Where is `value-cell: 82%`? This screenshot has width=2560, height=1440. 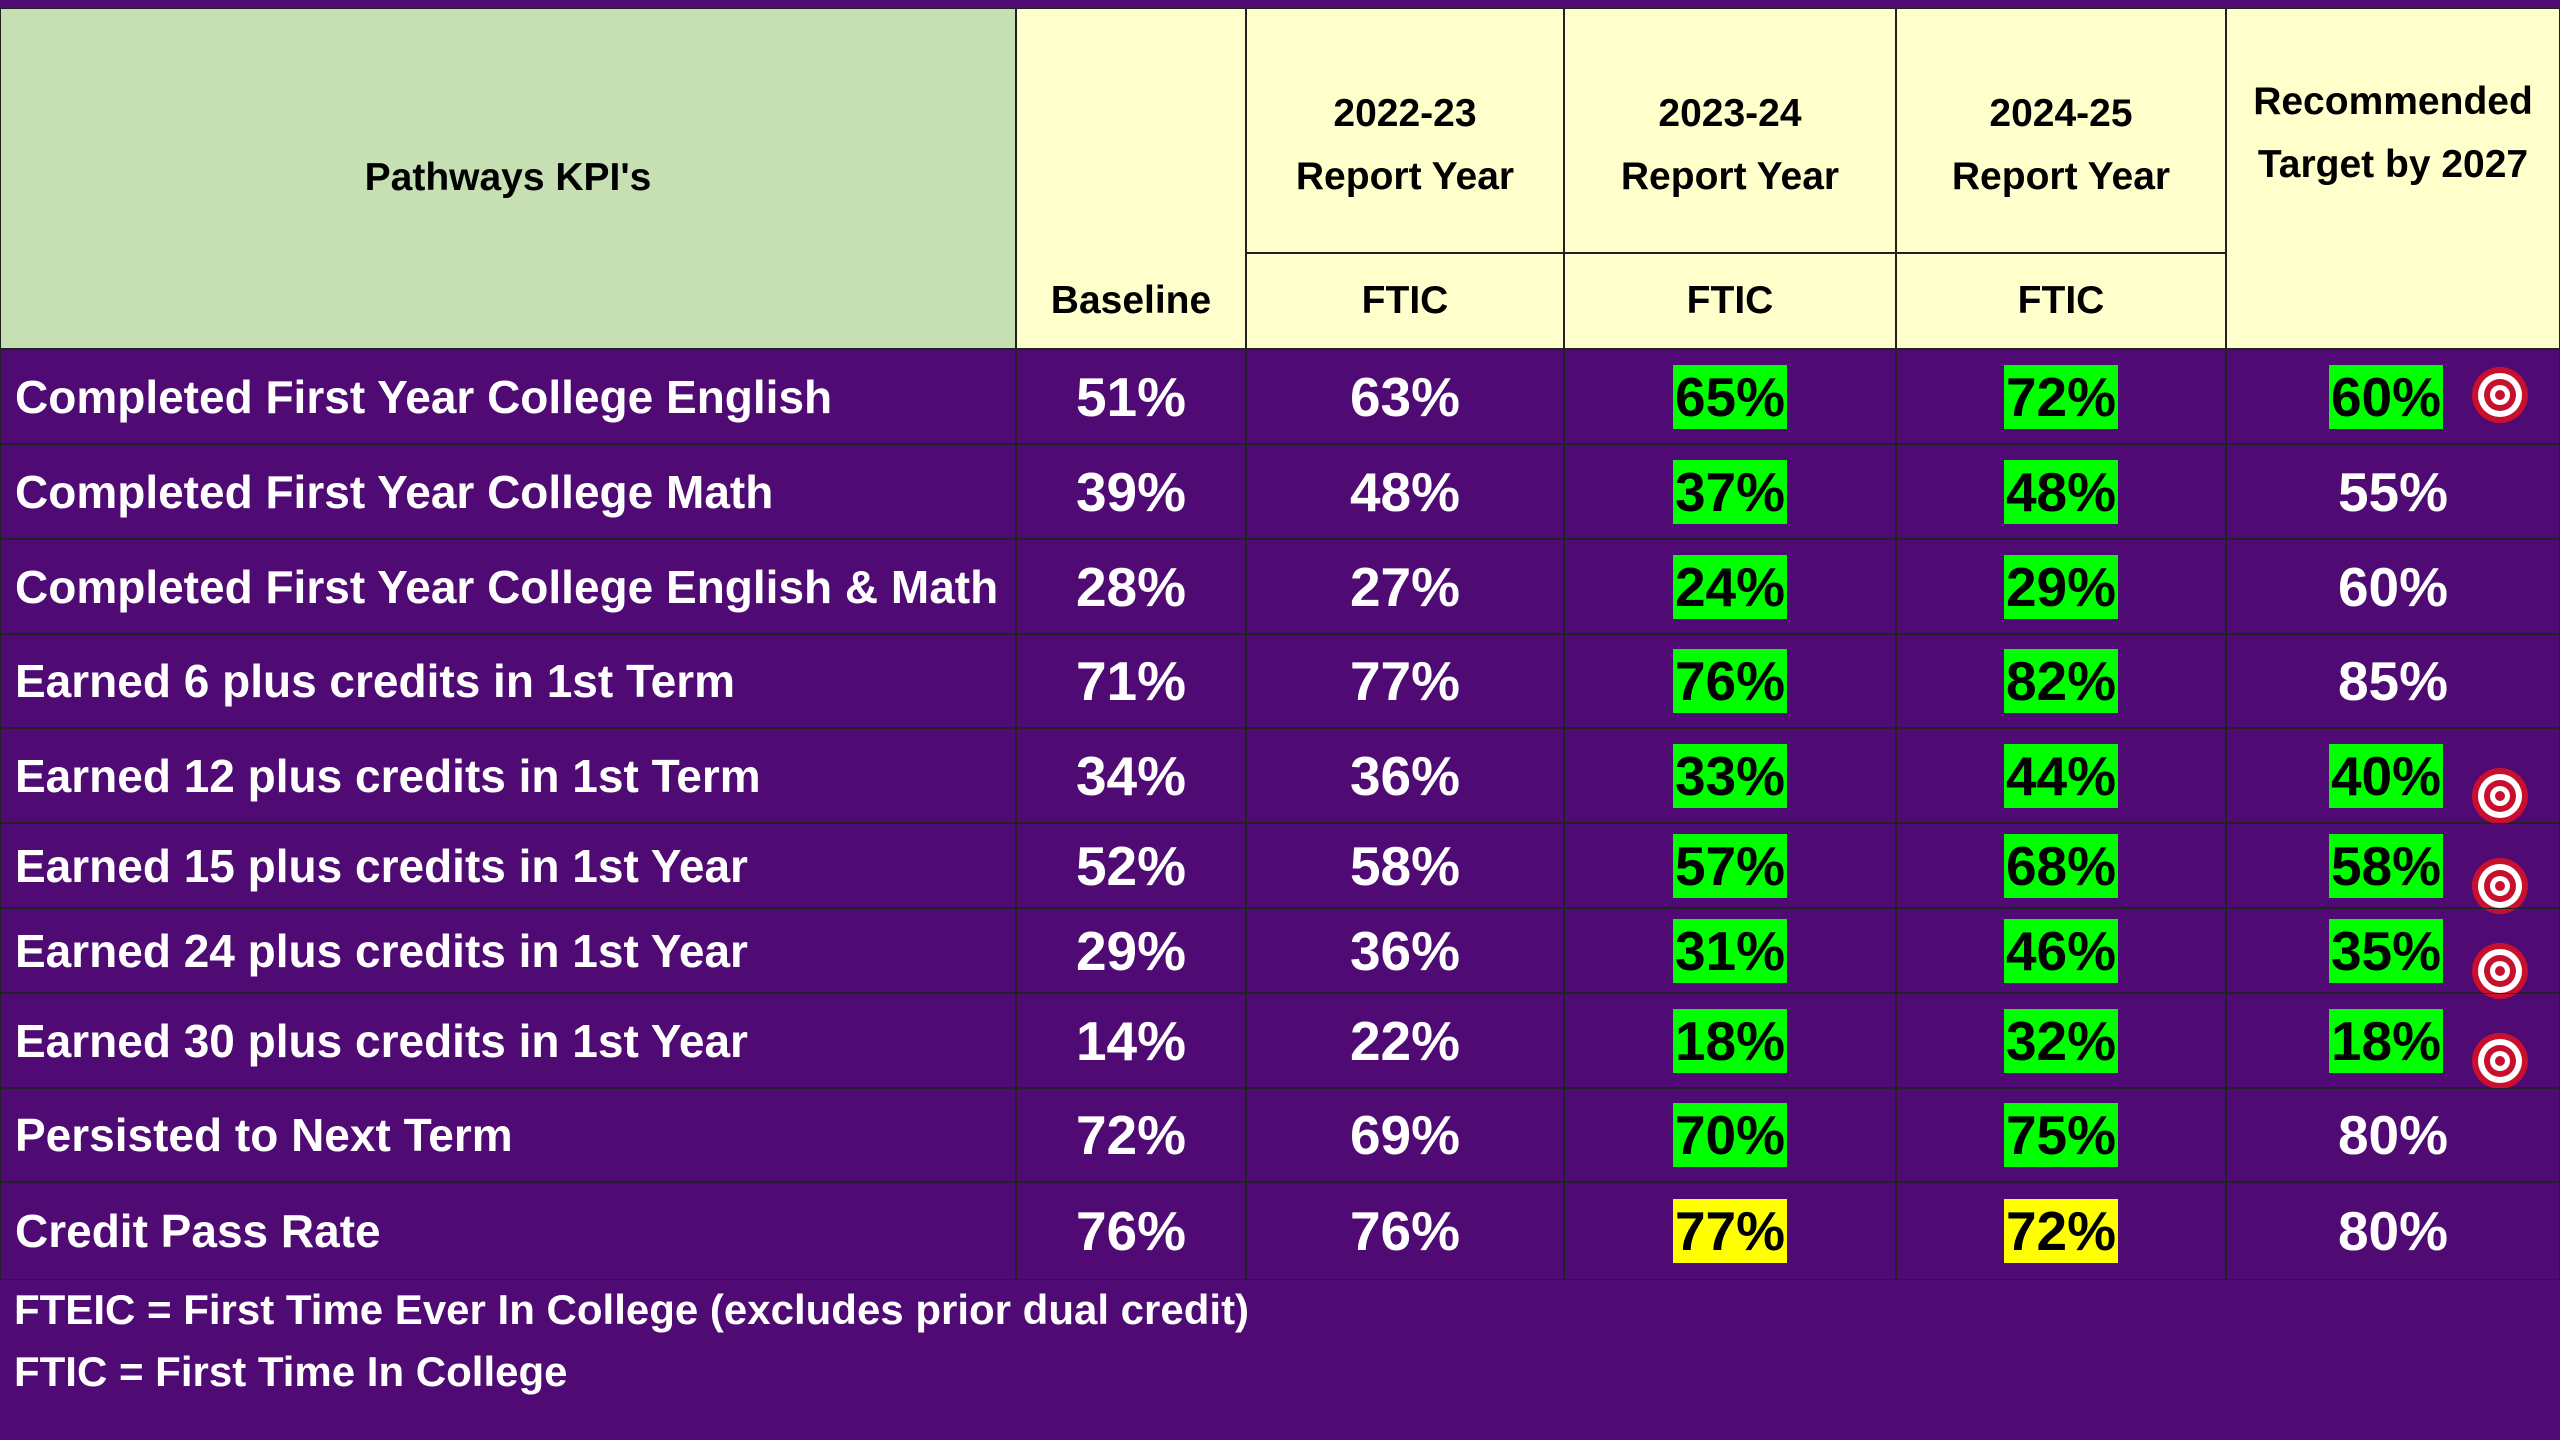 value-cell: 82% is located at coordinates (2061, 681).